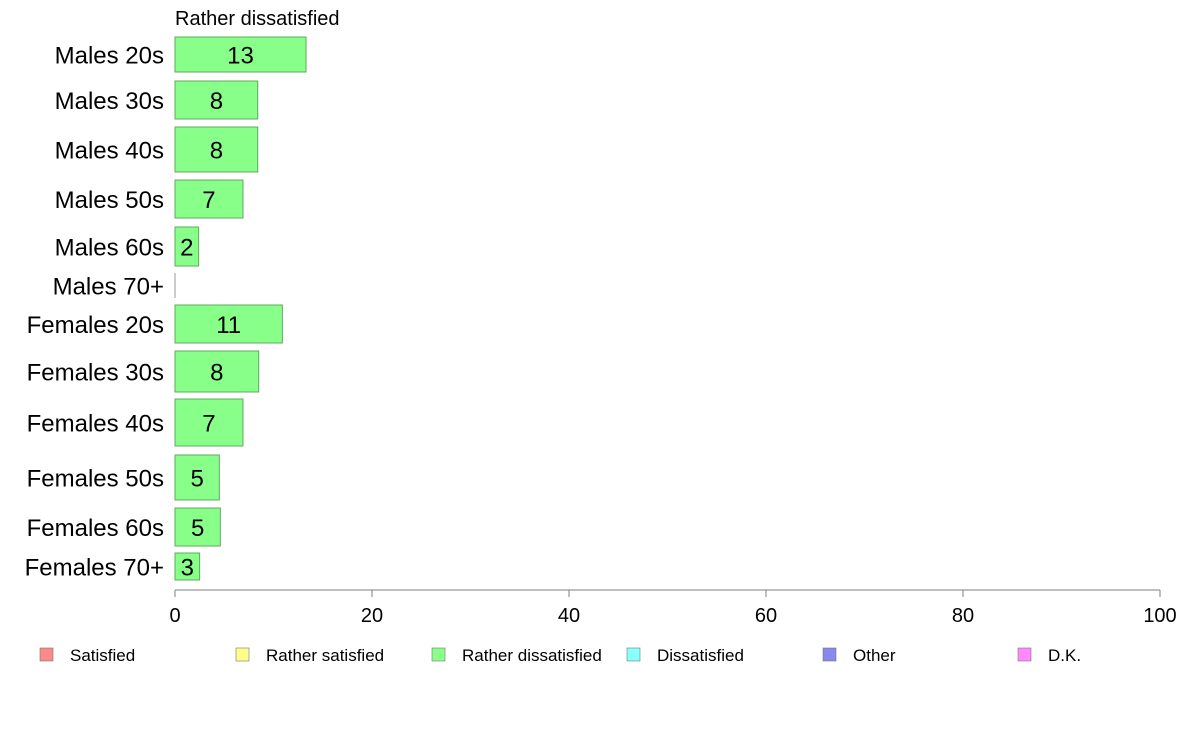 Image resolution: width=1188 pixels, height=736 pixels. Describe the element at coordinates (94, 568) in the screenshot. I see `category-label: Females 70+` at that location.